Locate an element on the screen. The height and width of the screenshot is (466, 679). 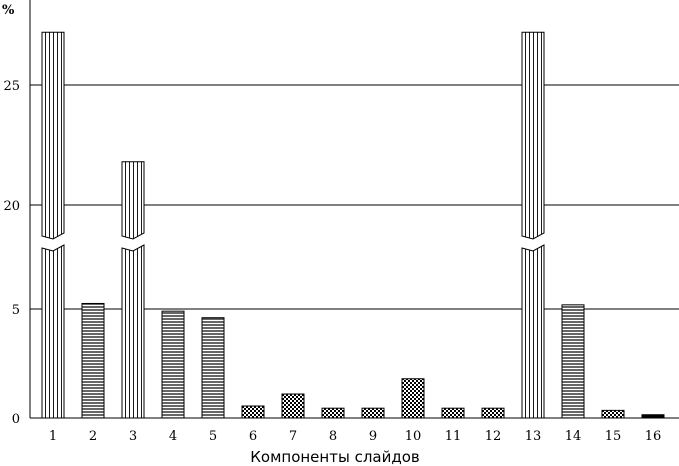
x-tick-label: 11 is located at coordinates (453, 436).